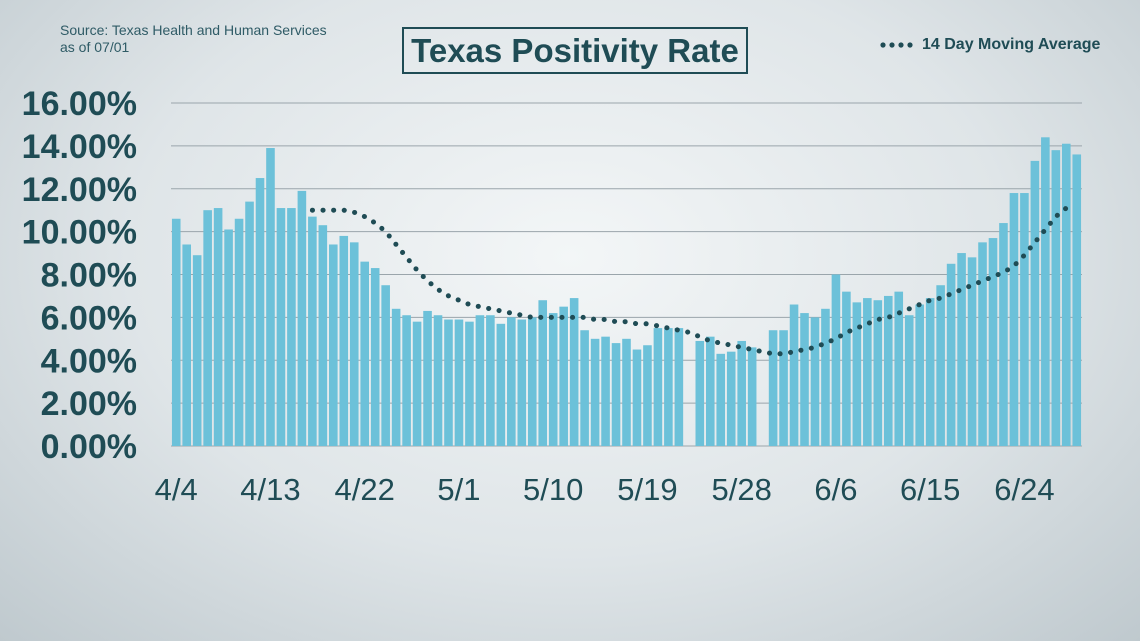 The height and width of the screenshot is (641, 1140). What do you see at coordinates (742, 489) in the screenshot?
I see `x-tick-label: 5/28` at bounding box center [742, 489].